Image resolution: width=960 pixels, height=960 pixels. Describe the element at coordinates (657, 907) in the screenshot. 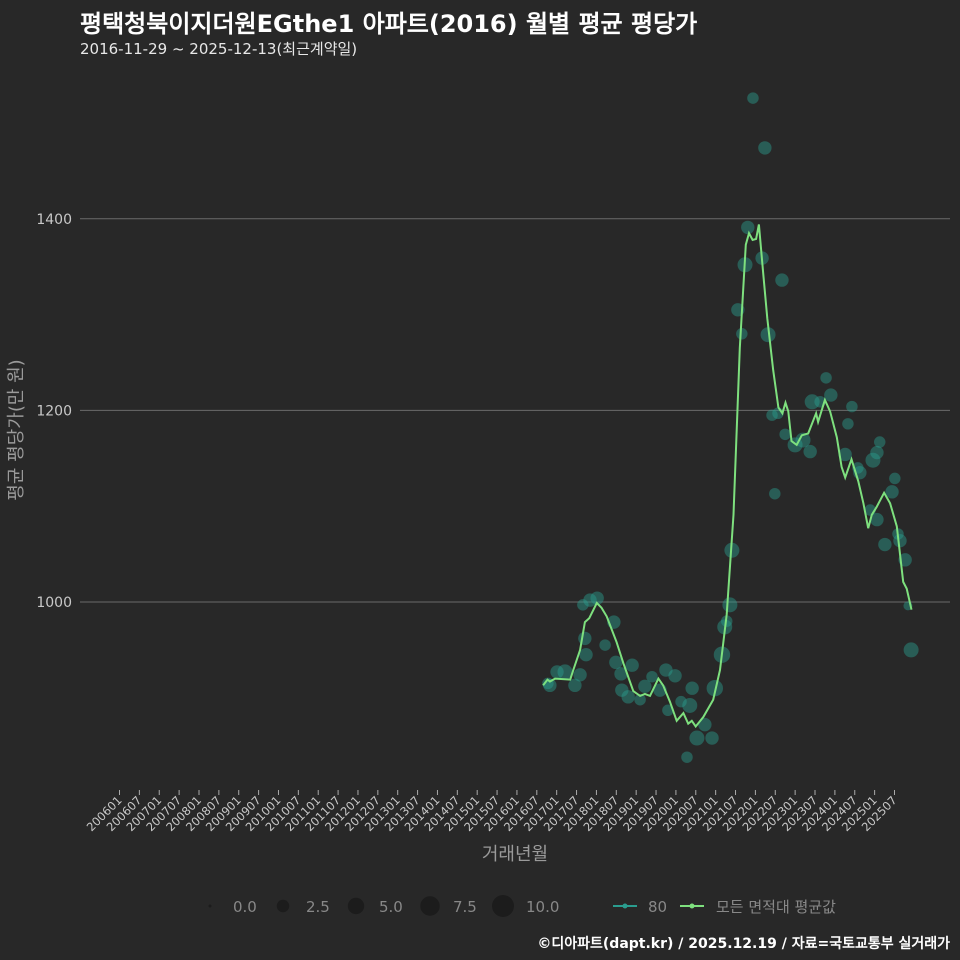

I see `legend-80-label: 80` at that location.